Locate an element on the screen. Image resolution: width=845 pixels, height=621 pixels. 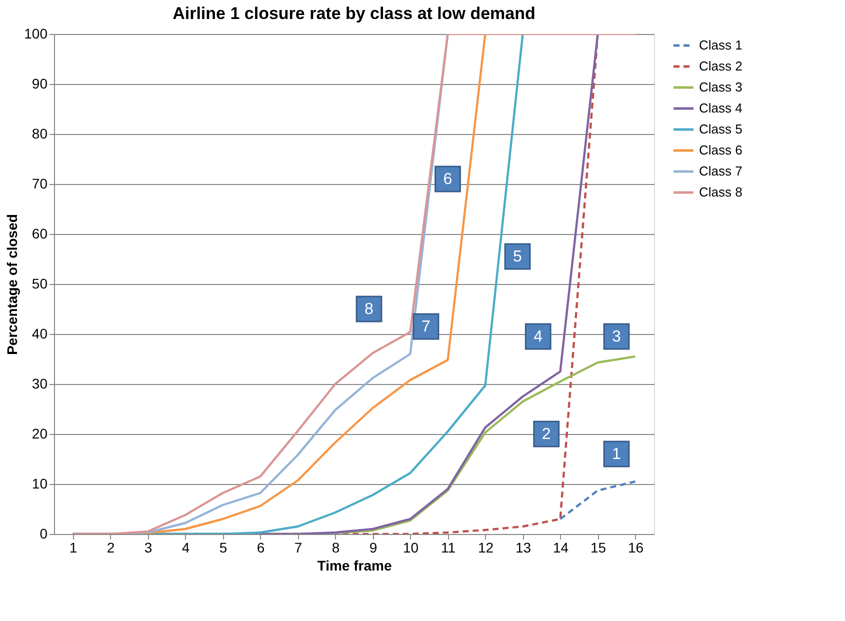
legend-label: Class 2 is located at coordinates (720, 66).